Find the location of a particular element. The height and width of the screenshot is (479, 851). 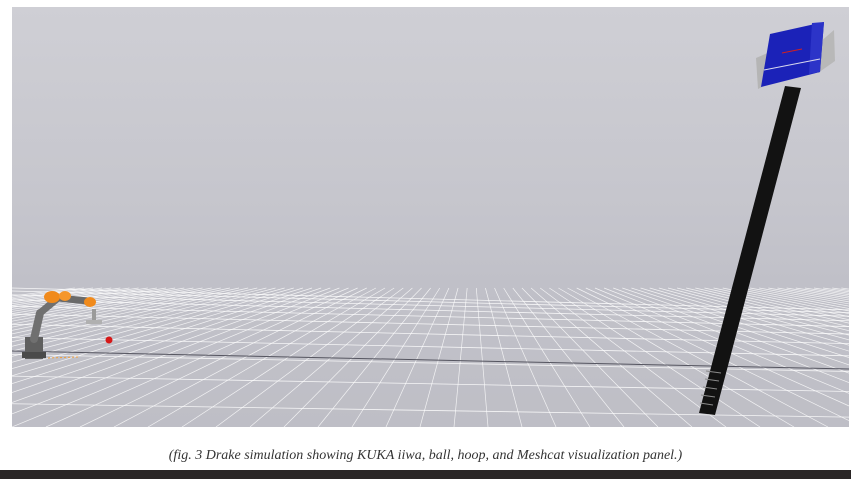

hoop-backboard is located at coordinates (792, 54).